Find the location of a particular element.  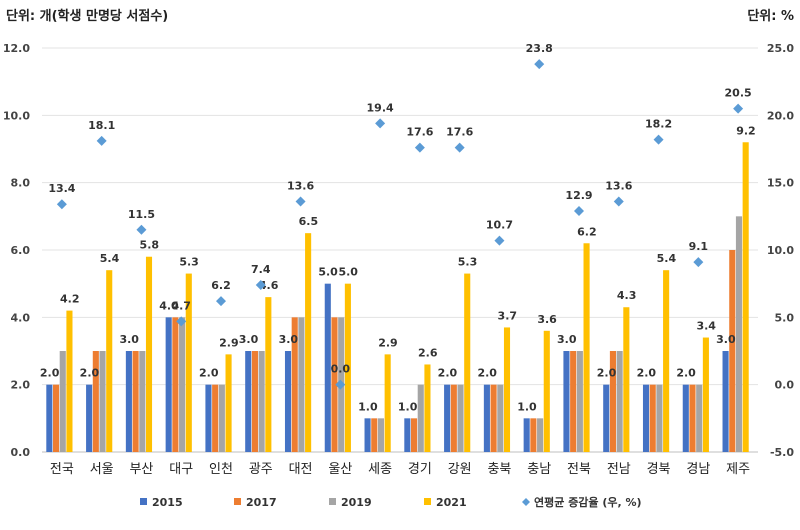

legend-label: 2017 is located at coordinates (261, 502).